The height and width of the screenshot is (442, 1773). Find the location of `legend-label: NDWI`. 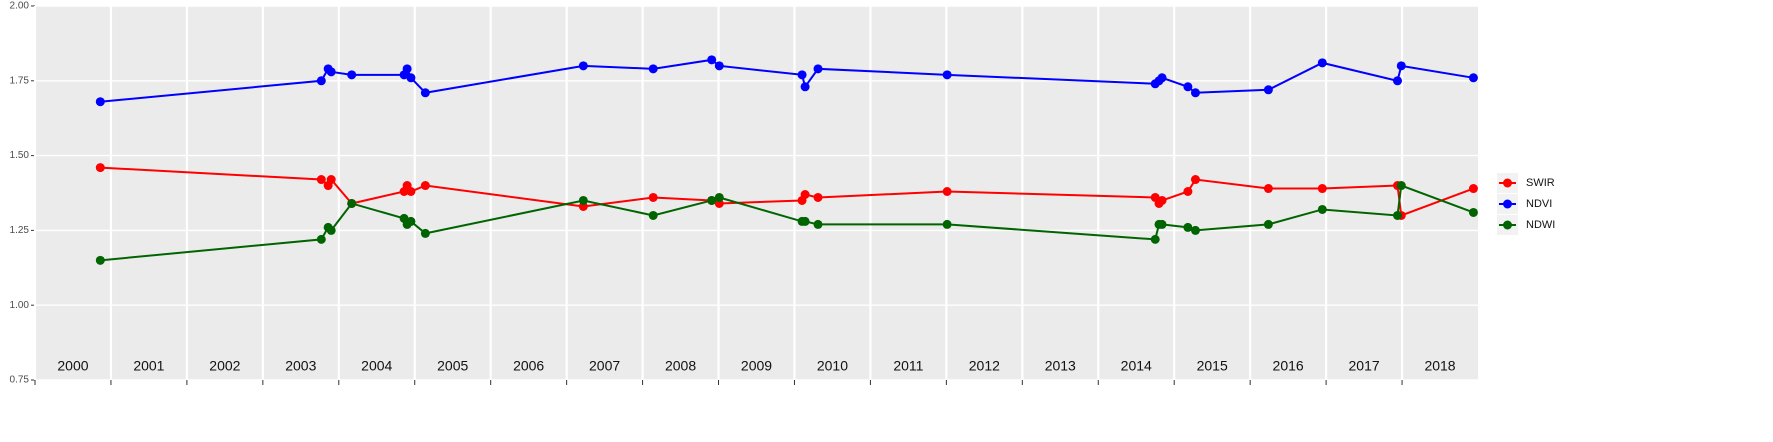

legend-label: NDWI is located at coordinates (1540, 225).